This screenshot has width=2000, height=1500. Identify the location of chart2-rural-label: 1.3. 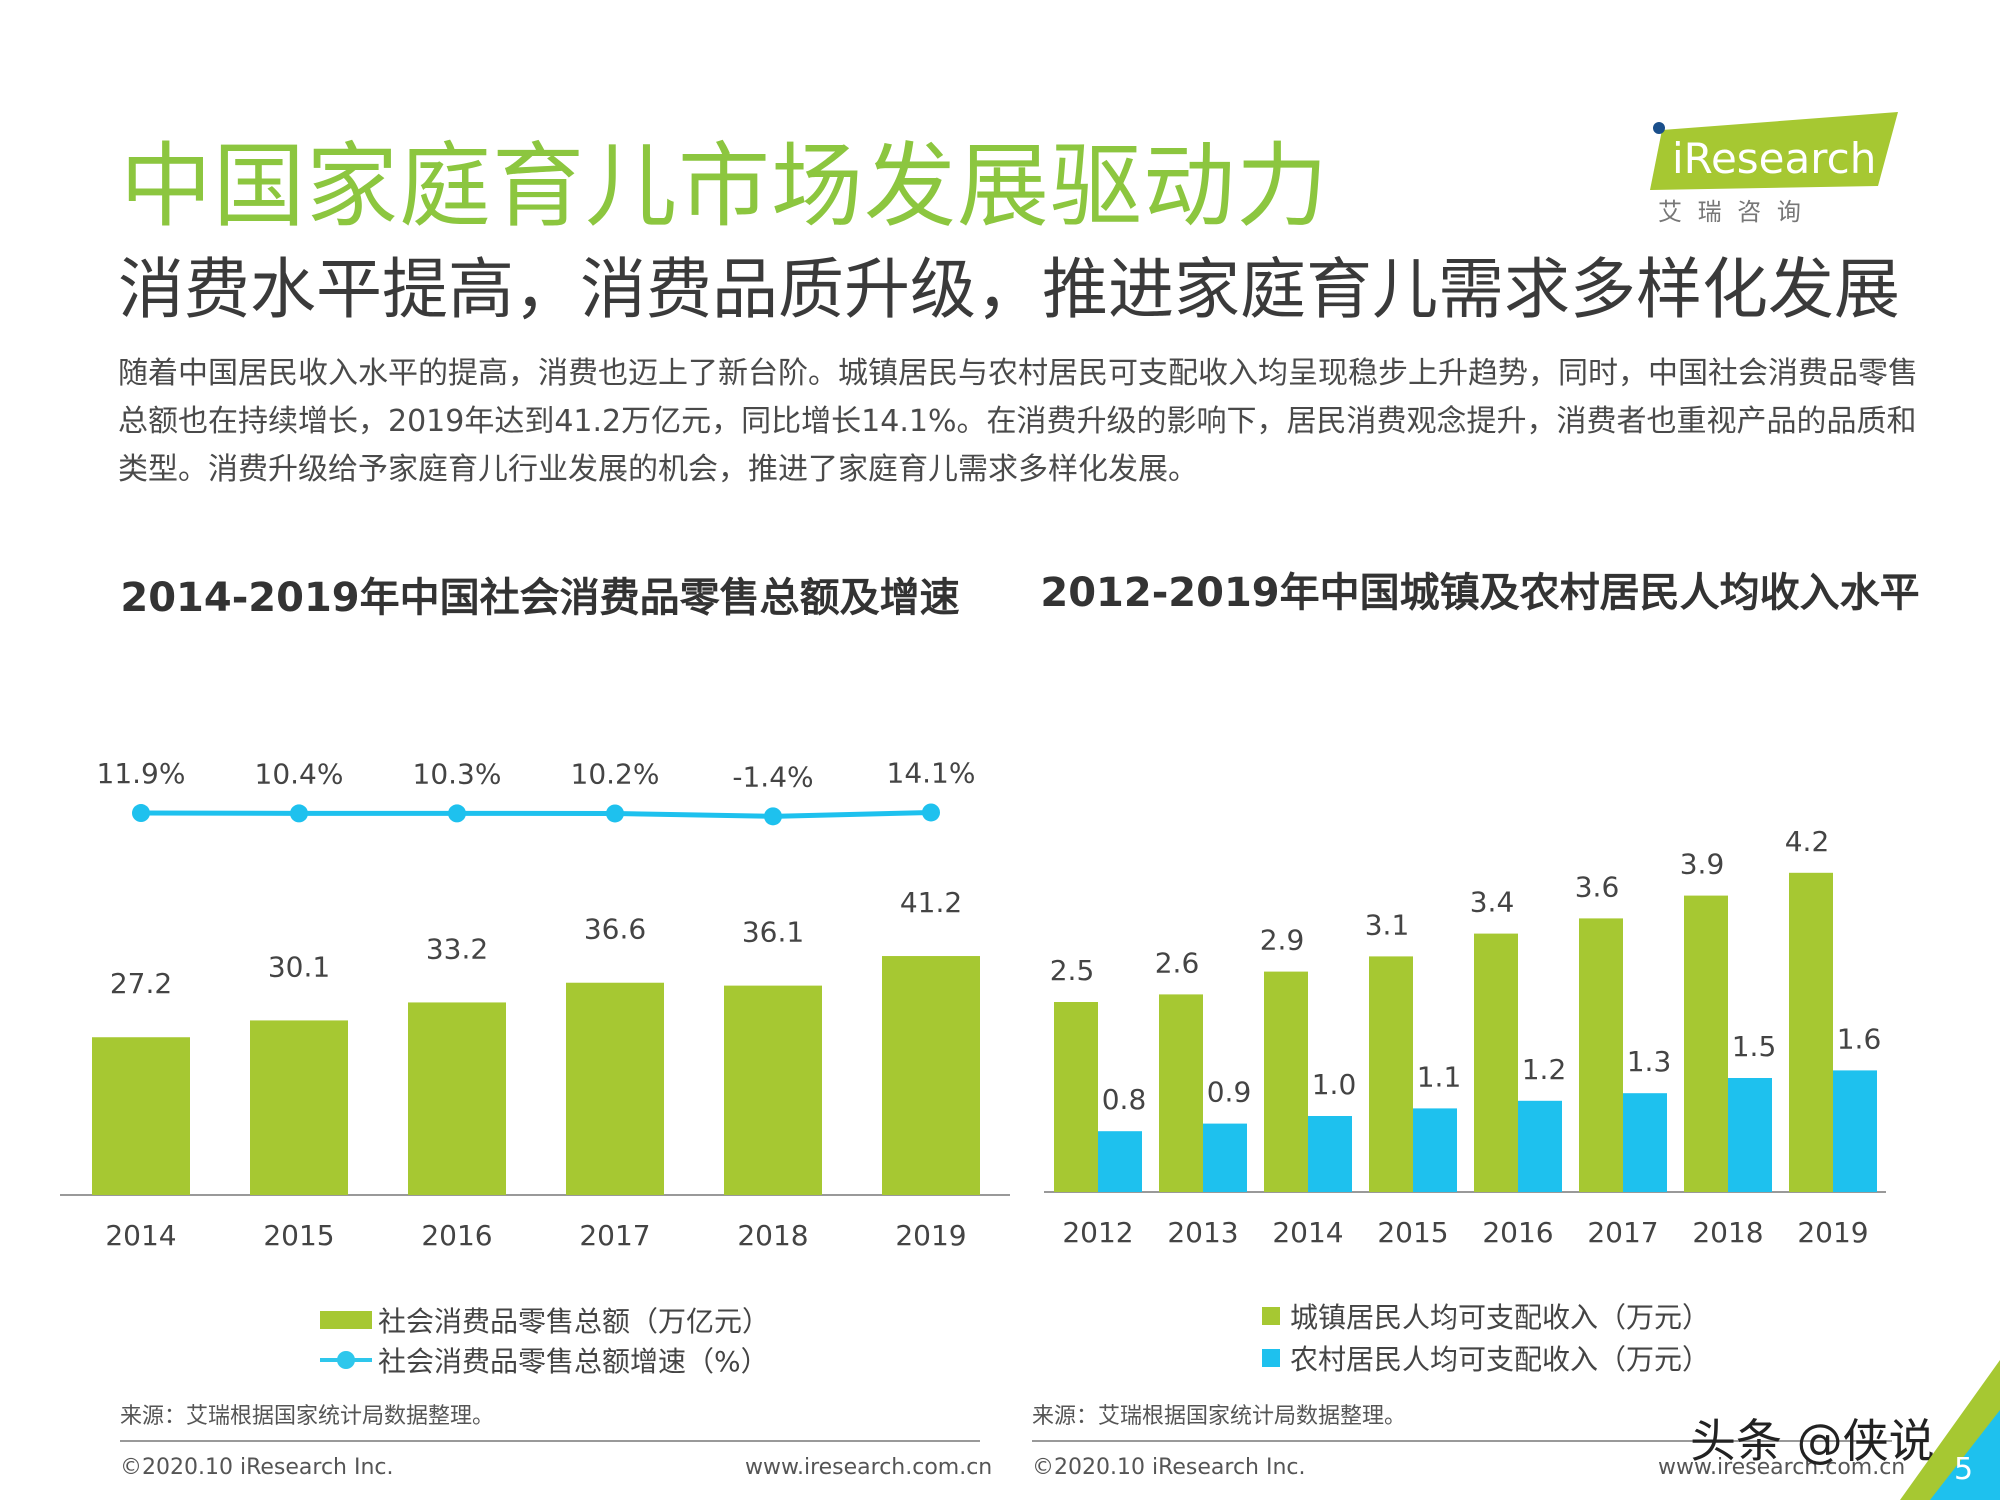
(1649, 1061).